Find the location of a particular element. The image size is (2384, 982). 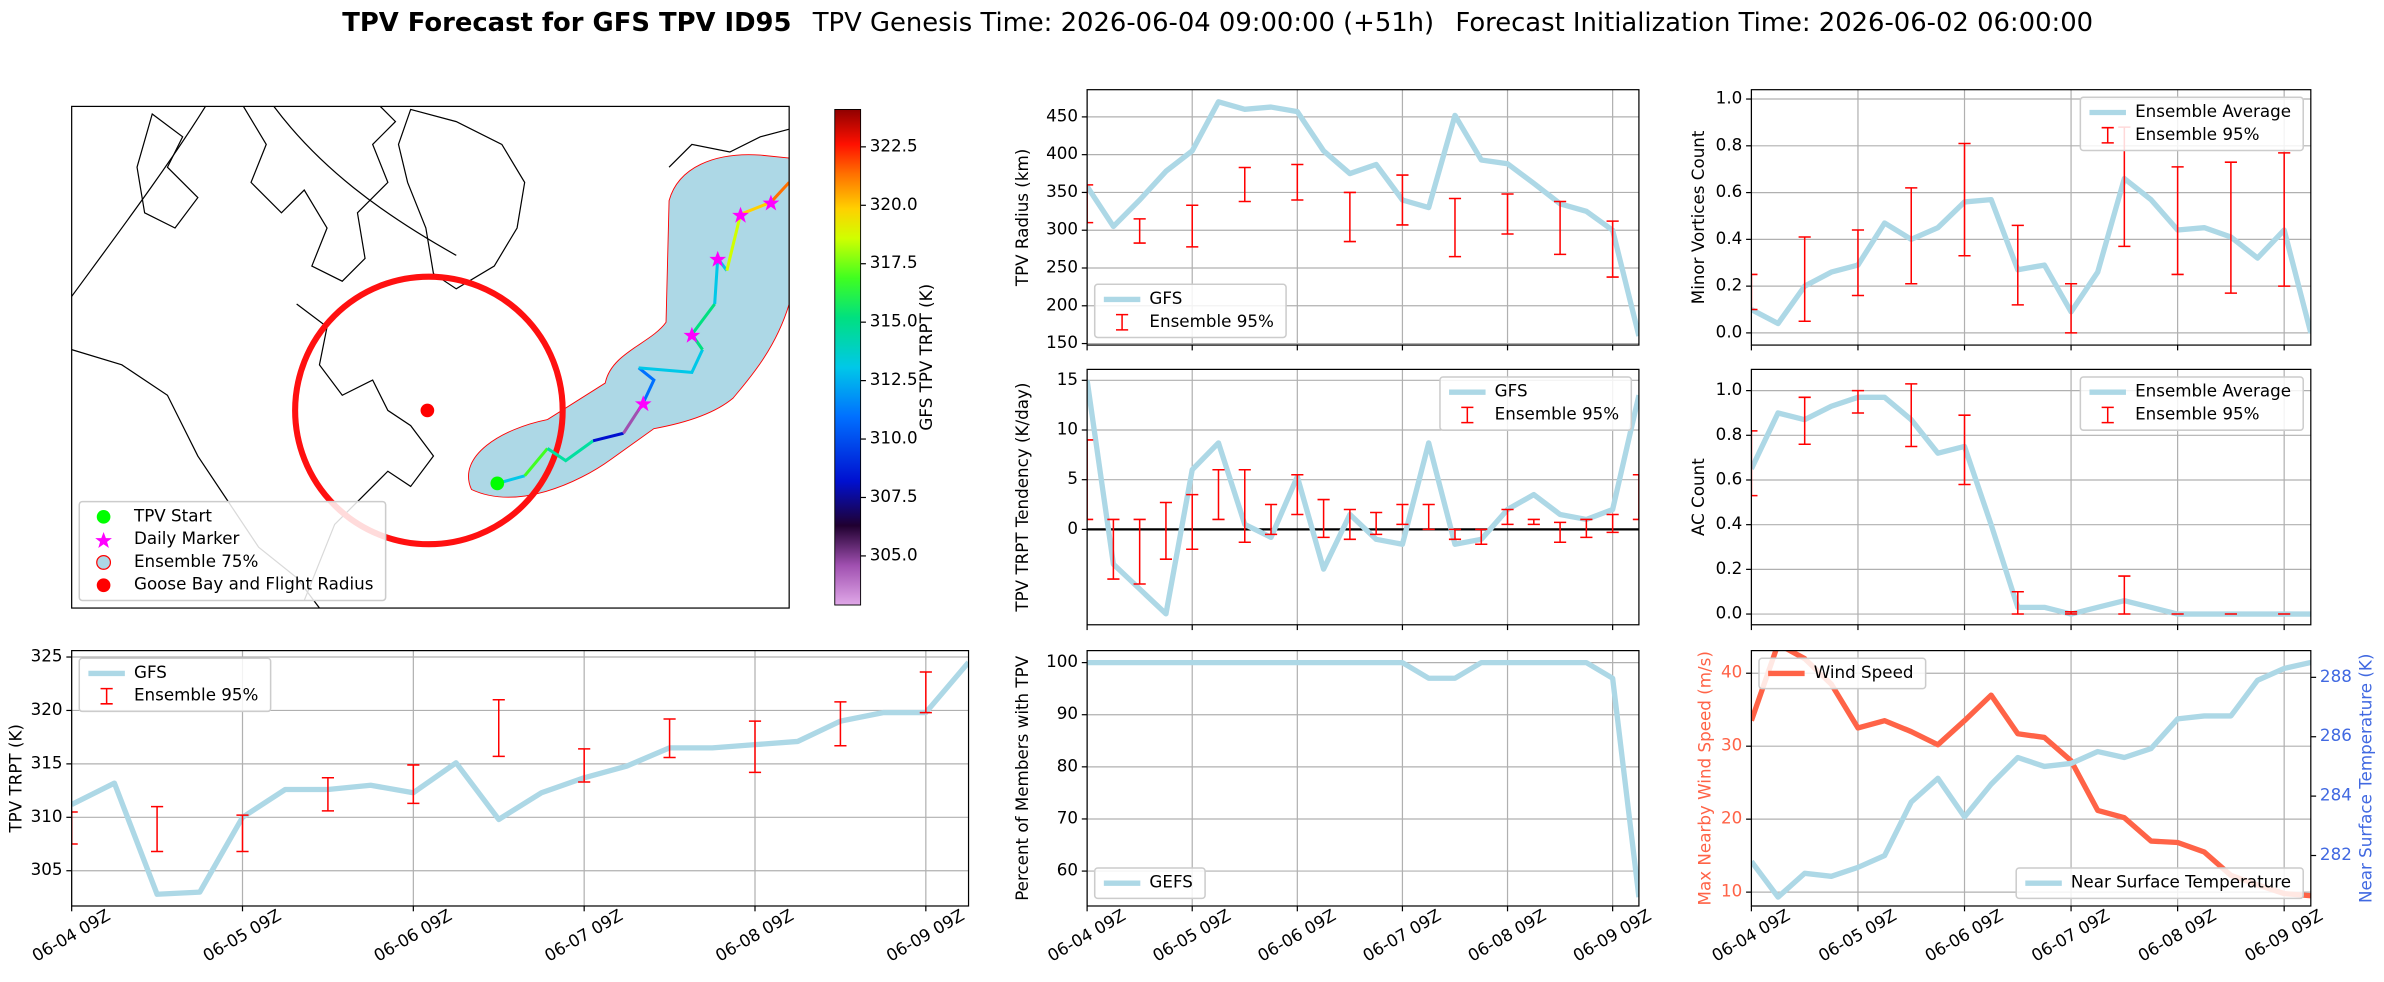

boundary-line is located at coordinates (138, 201).